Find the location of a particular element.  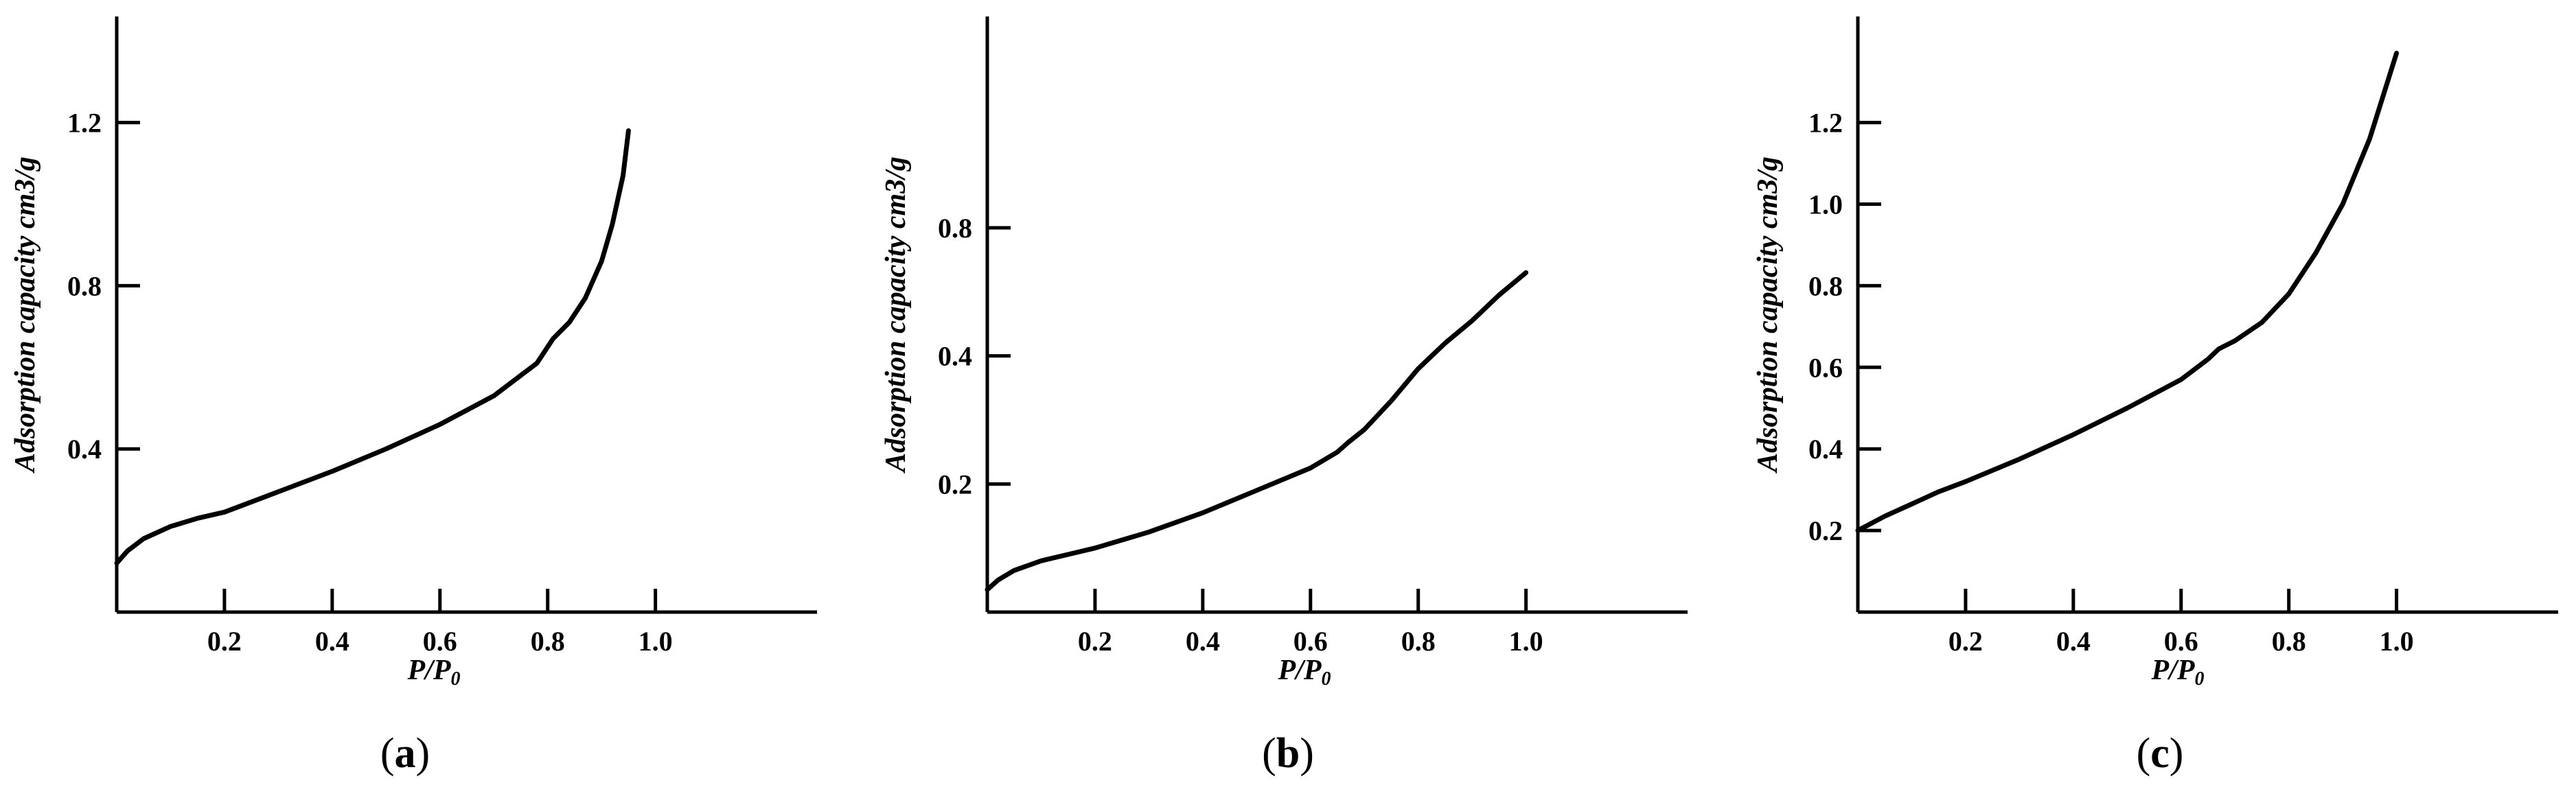

panel-label-a: (a) is located at coordinates (405, 753).